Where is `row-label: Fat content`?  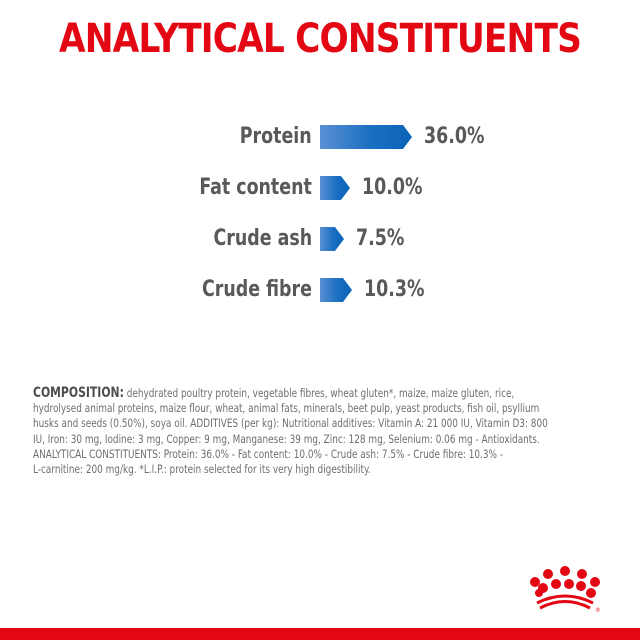
row-label: Fat content is located at coordinates (255, 187).